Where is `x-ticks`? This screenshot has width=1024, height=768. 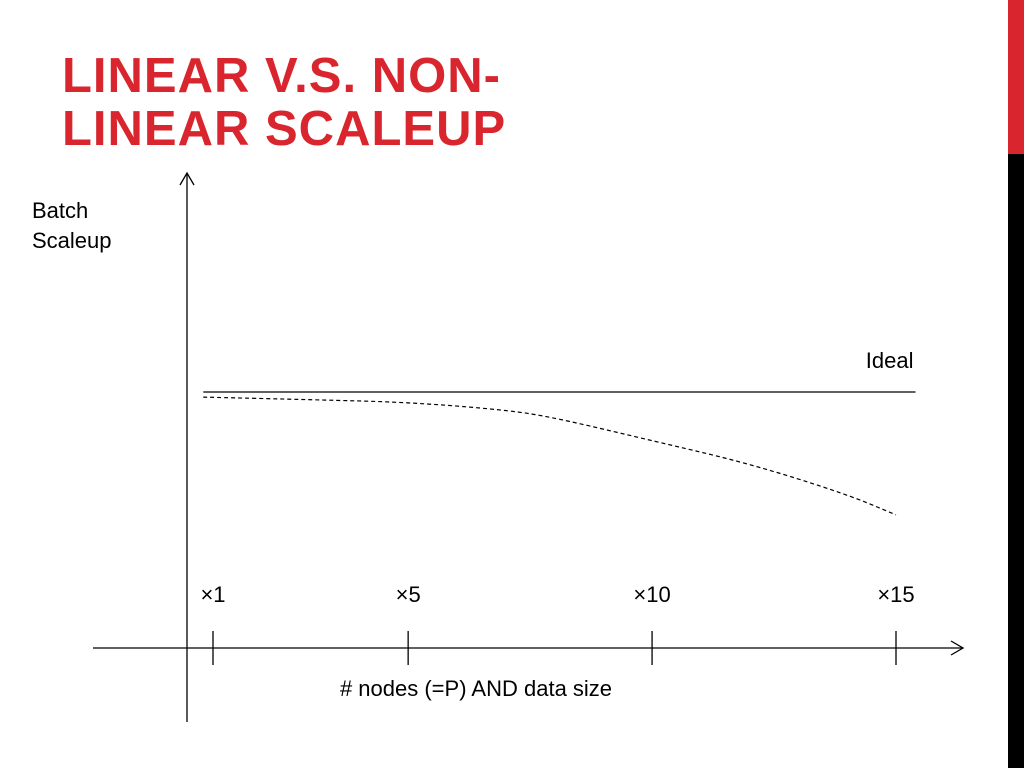 x-ticks is located at coordinates (554, 648).